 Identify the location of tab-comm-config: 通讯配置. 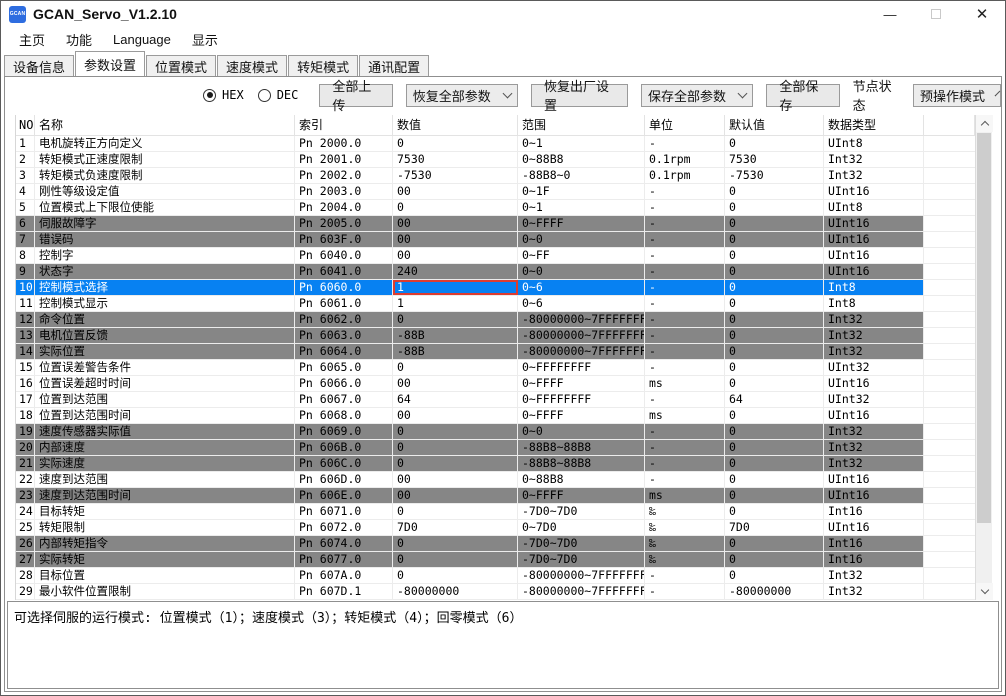
(394, 65).